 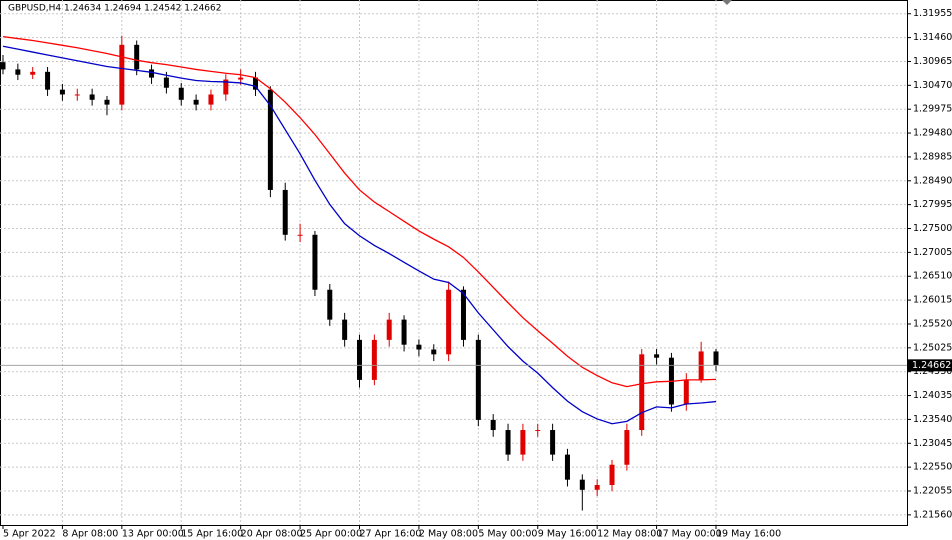 What do you see at coordinates (932, 61) in the screenshot?
I see `y-tick-label: 1.30965` at bounding box center [932, 61].